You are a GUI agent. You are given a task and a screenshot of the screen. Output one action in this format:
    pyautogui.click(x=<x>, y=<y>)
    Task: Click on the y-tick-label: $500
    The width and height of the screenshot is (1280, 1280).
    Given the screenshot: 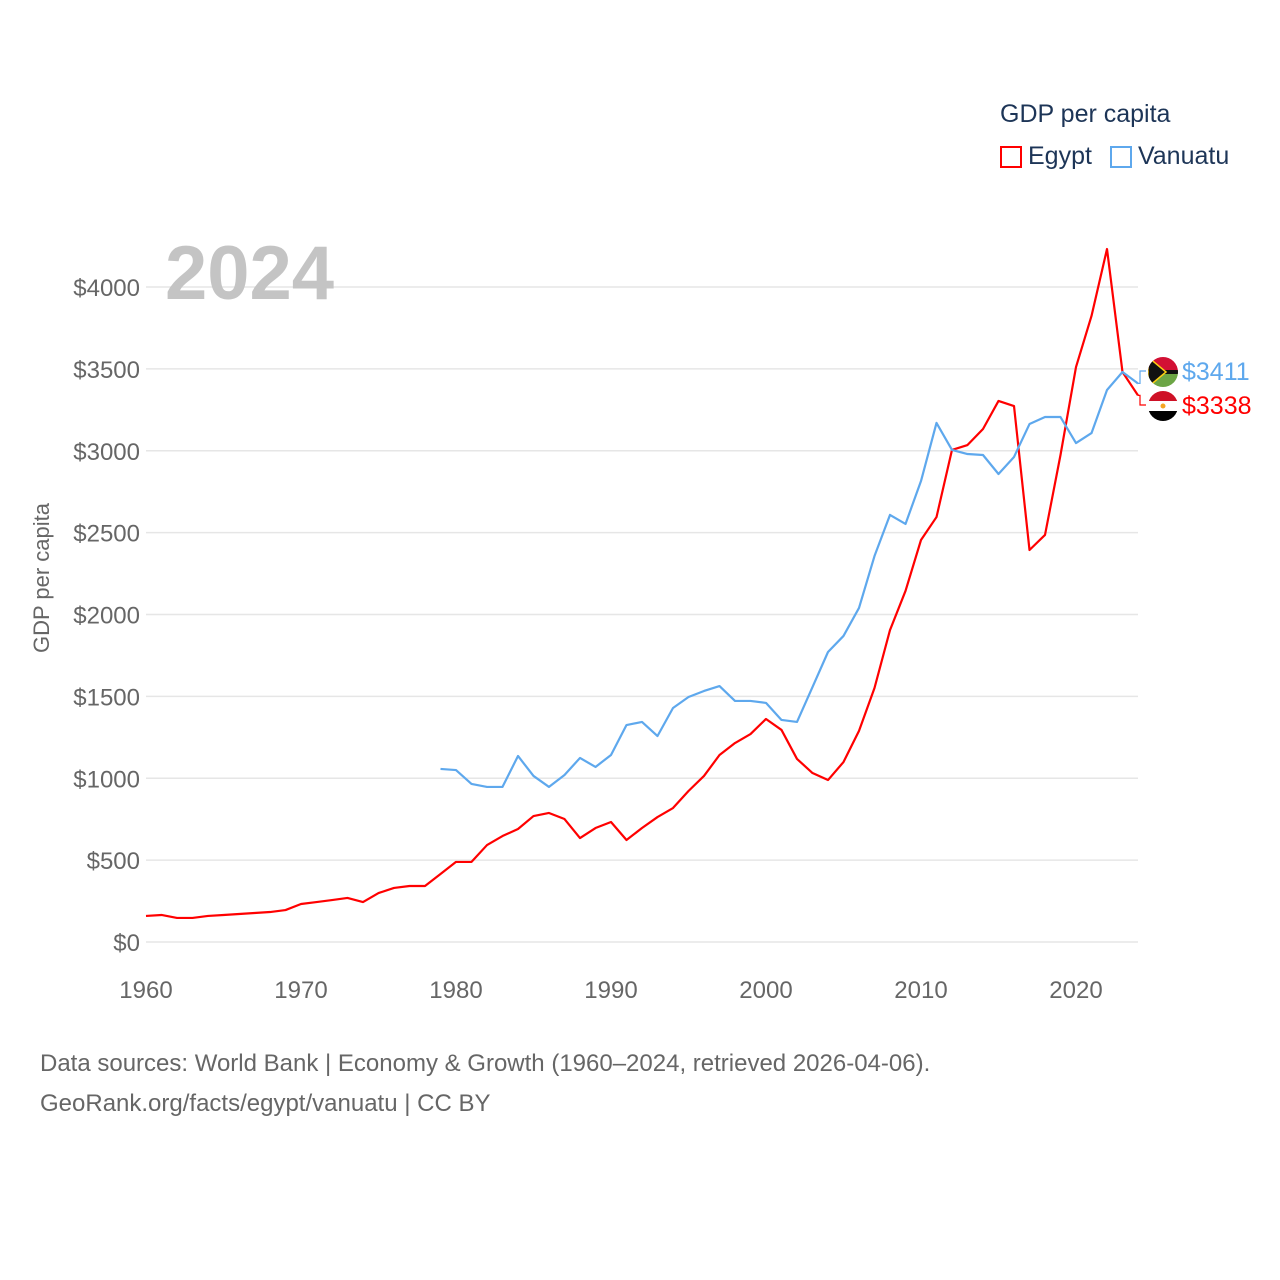 What is the action you would take?
    pyautogui.click(x=113, y=861)
    